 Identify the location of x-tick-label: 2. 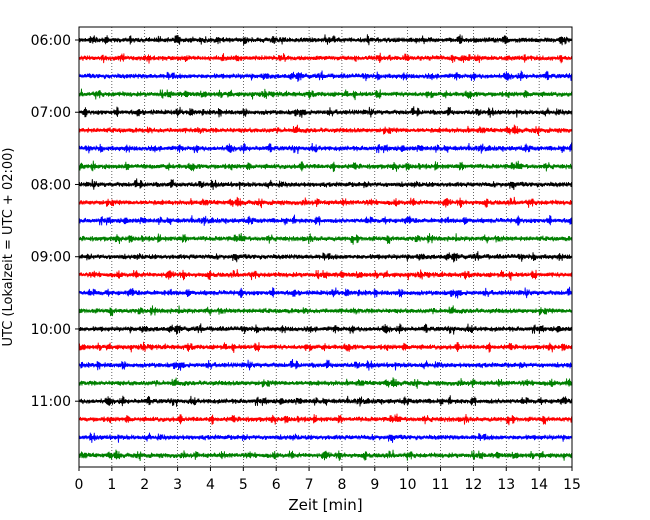
(144, 485).